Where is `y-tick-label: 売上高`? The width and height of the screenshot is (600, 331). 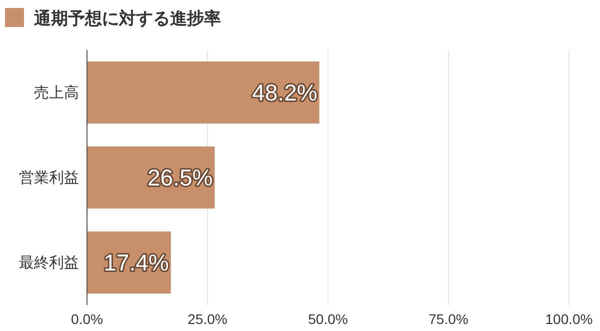 y-tick-label: 売上高 is located at coordinates (56, 93).